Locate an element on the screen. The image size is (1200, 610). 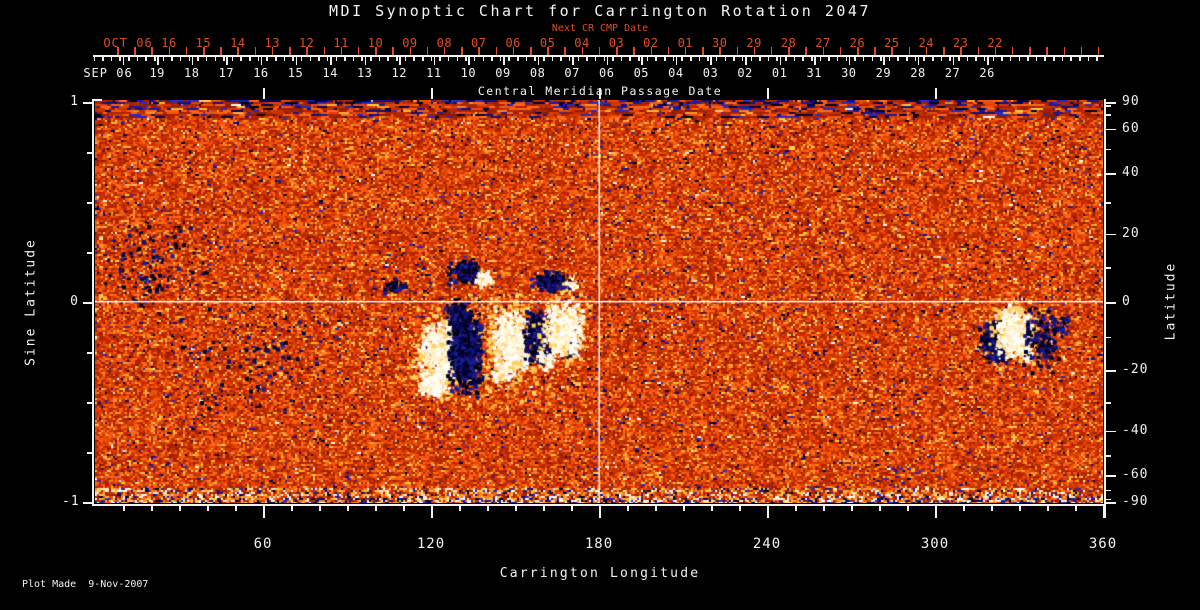
plot-frame-bottom is located at coordinates (599, 505).